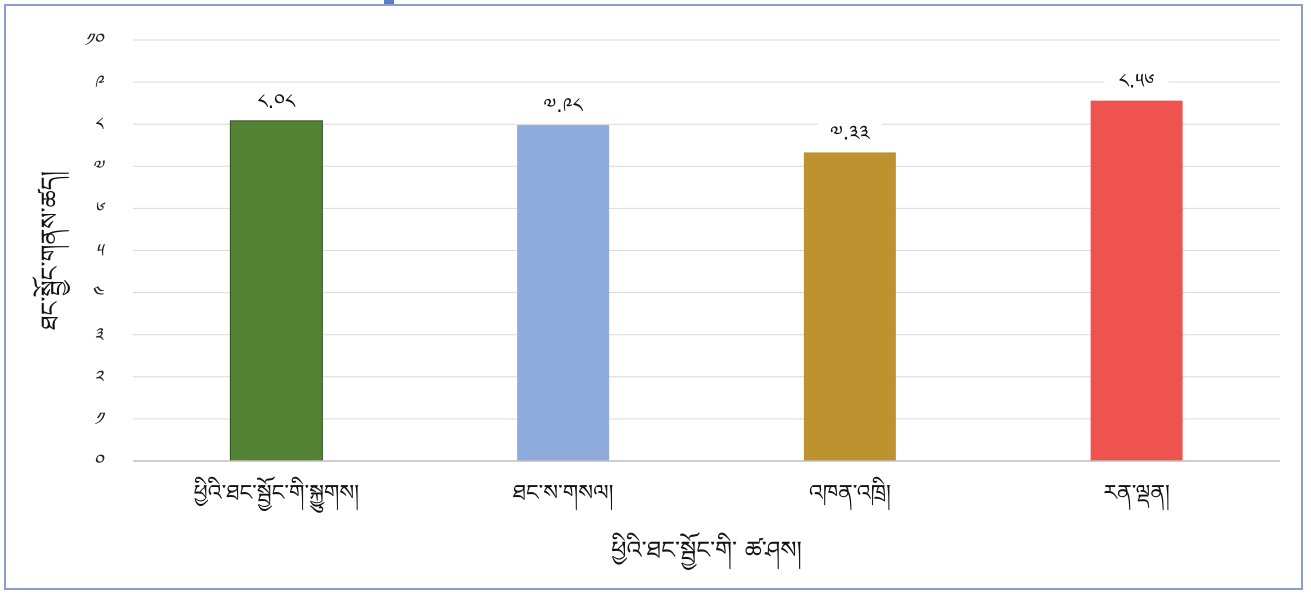 The image size is (1311, 596). I want to click on y-tick-label: ༡, so click(100, 419).